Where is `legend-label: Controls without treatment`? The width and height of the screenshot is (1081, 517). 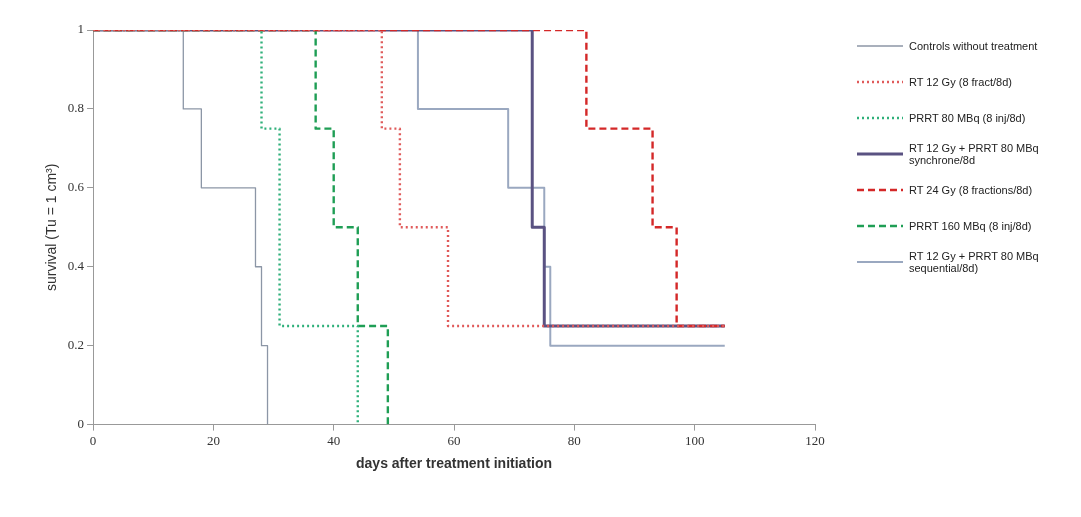 legend-label: Controls without treatment is located at coordinates (973, 46).